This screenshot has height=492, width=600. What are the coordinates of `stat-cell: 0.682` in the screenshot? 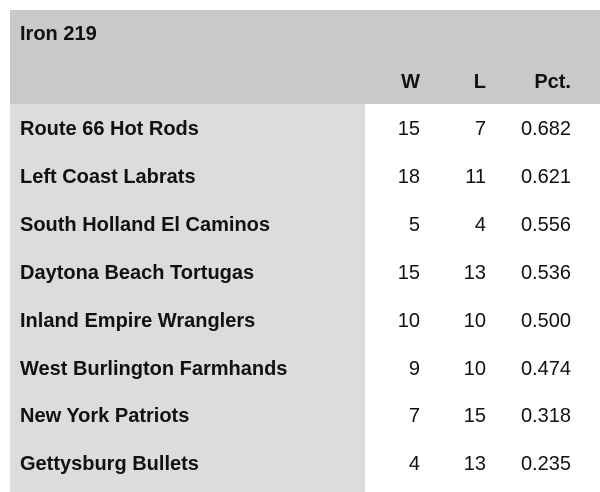 It's located at (545, 129).